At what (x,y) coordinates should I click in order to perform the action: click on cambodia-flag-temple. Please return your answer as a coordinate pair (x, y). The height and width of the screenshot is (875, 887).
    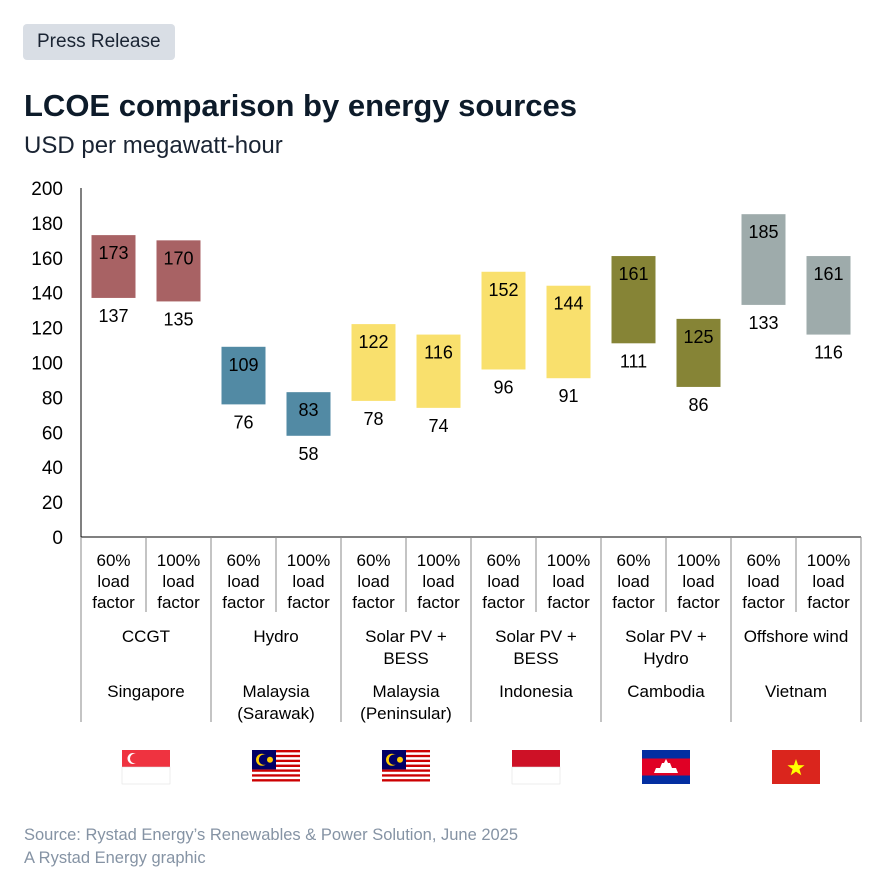
    Looking at the image, I should click on (666, 766).